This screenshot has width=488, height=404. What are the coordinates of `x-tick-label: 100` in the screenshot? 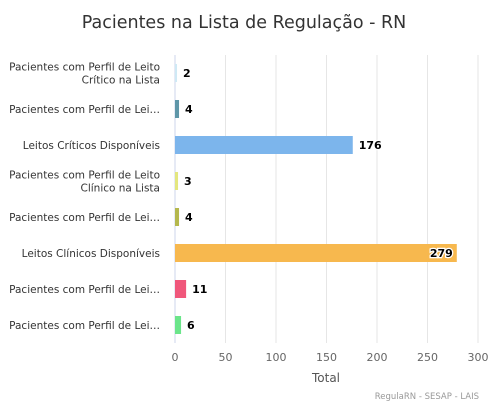 It's located at (276, 357).